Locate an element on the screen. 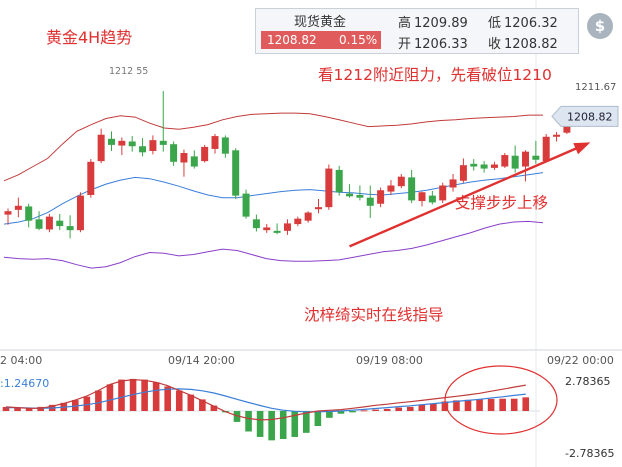  macd-legend-value: :1.24670 is located at coordinates (24, 383).